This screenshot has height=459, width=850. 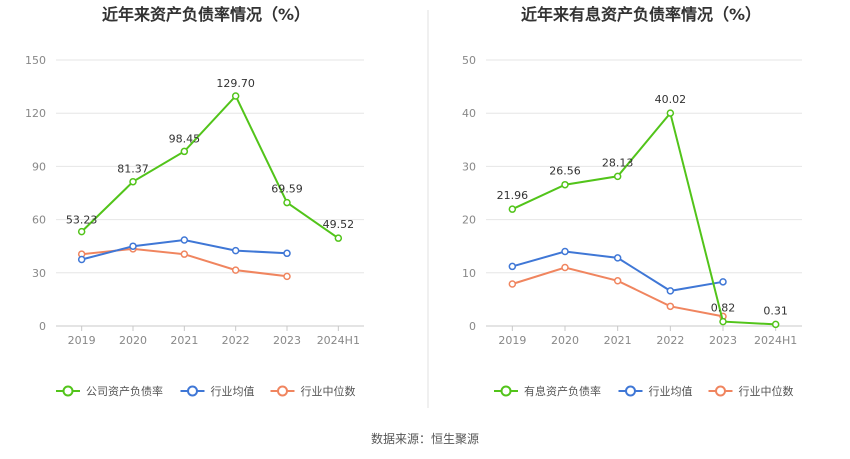 I want to click on y-tick-label: 150, so click(x=35, y=60).